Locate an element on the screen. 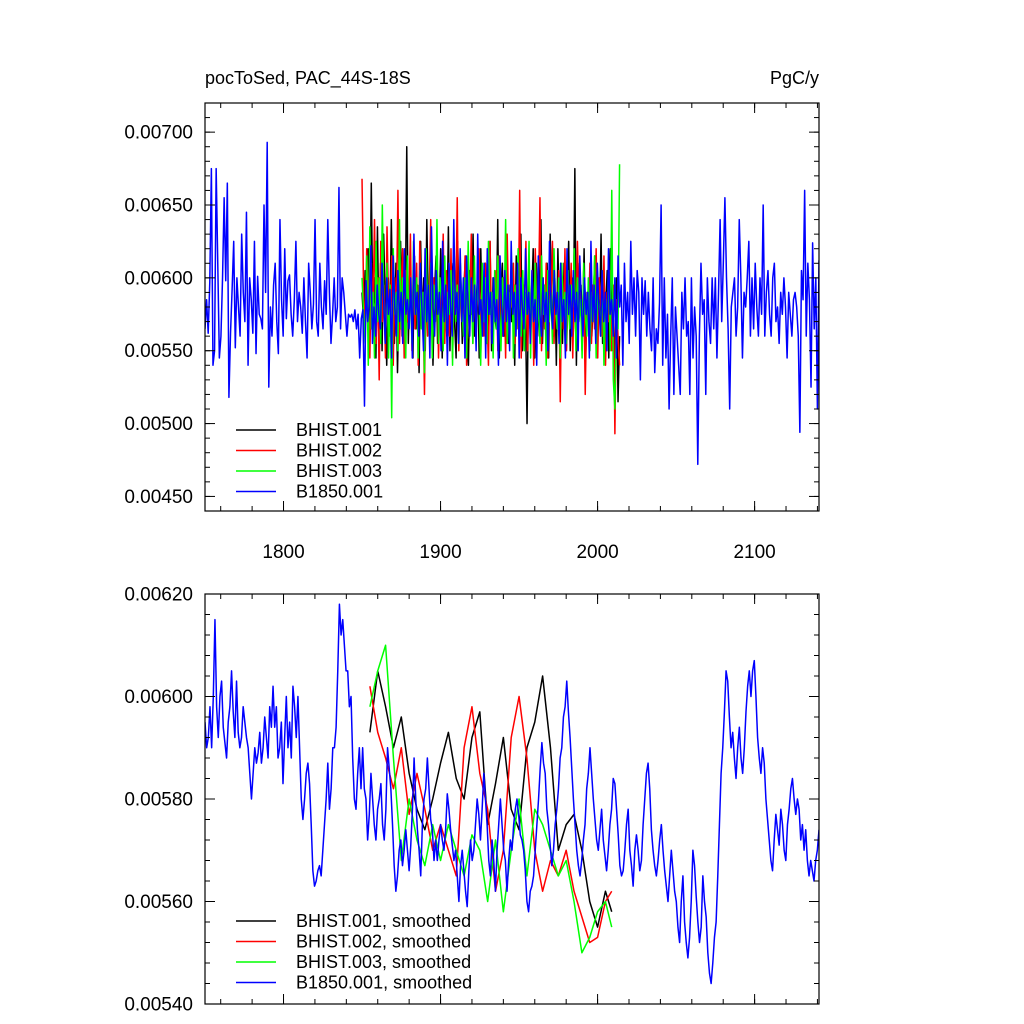 The height and width of the screenshot is (1024, 1024). top-chart-units: PgC/y is located at coordinates (794, 78).